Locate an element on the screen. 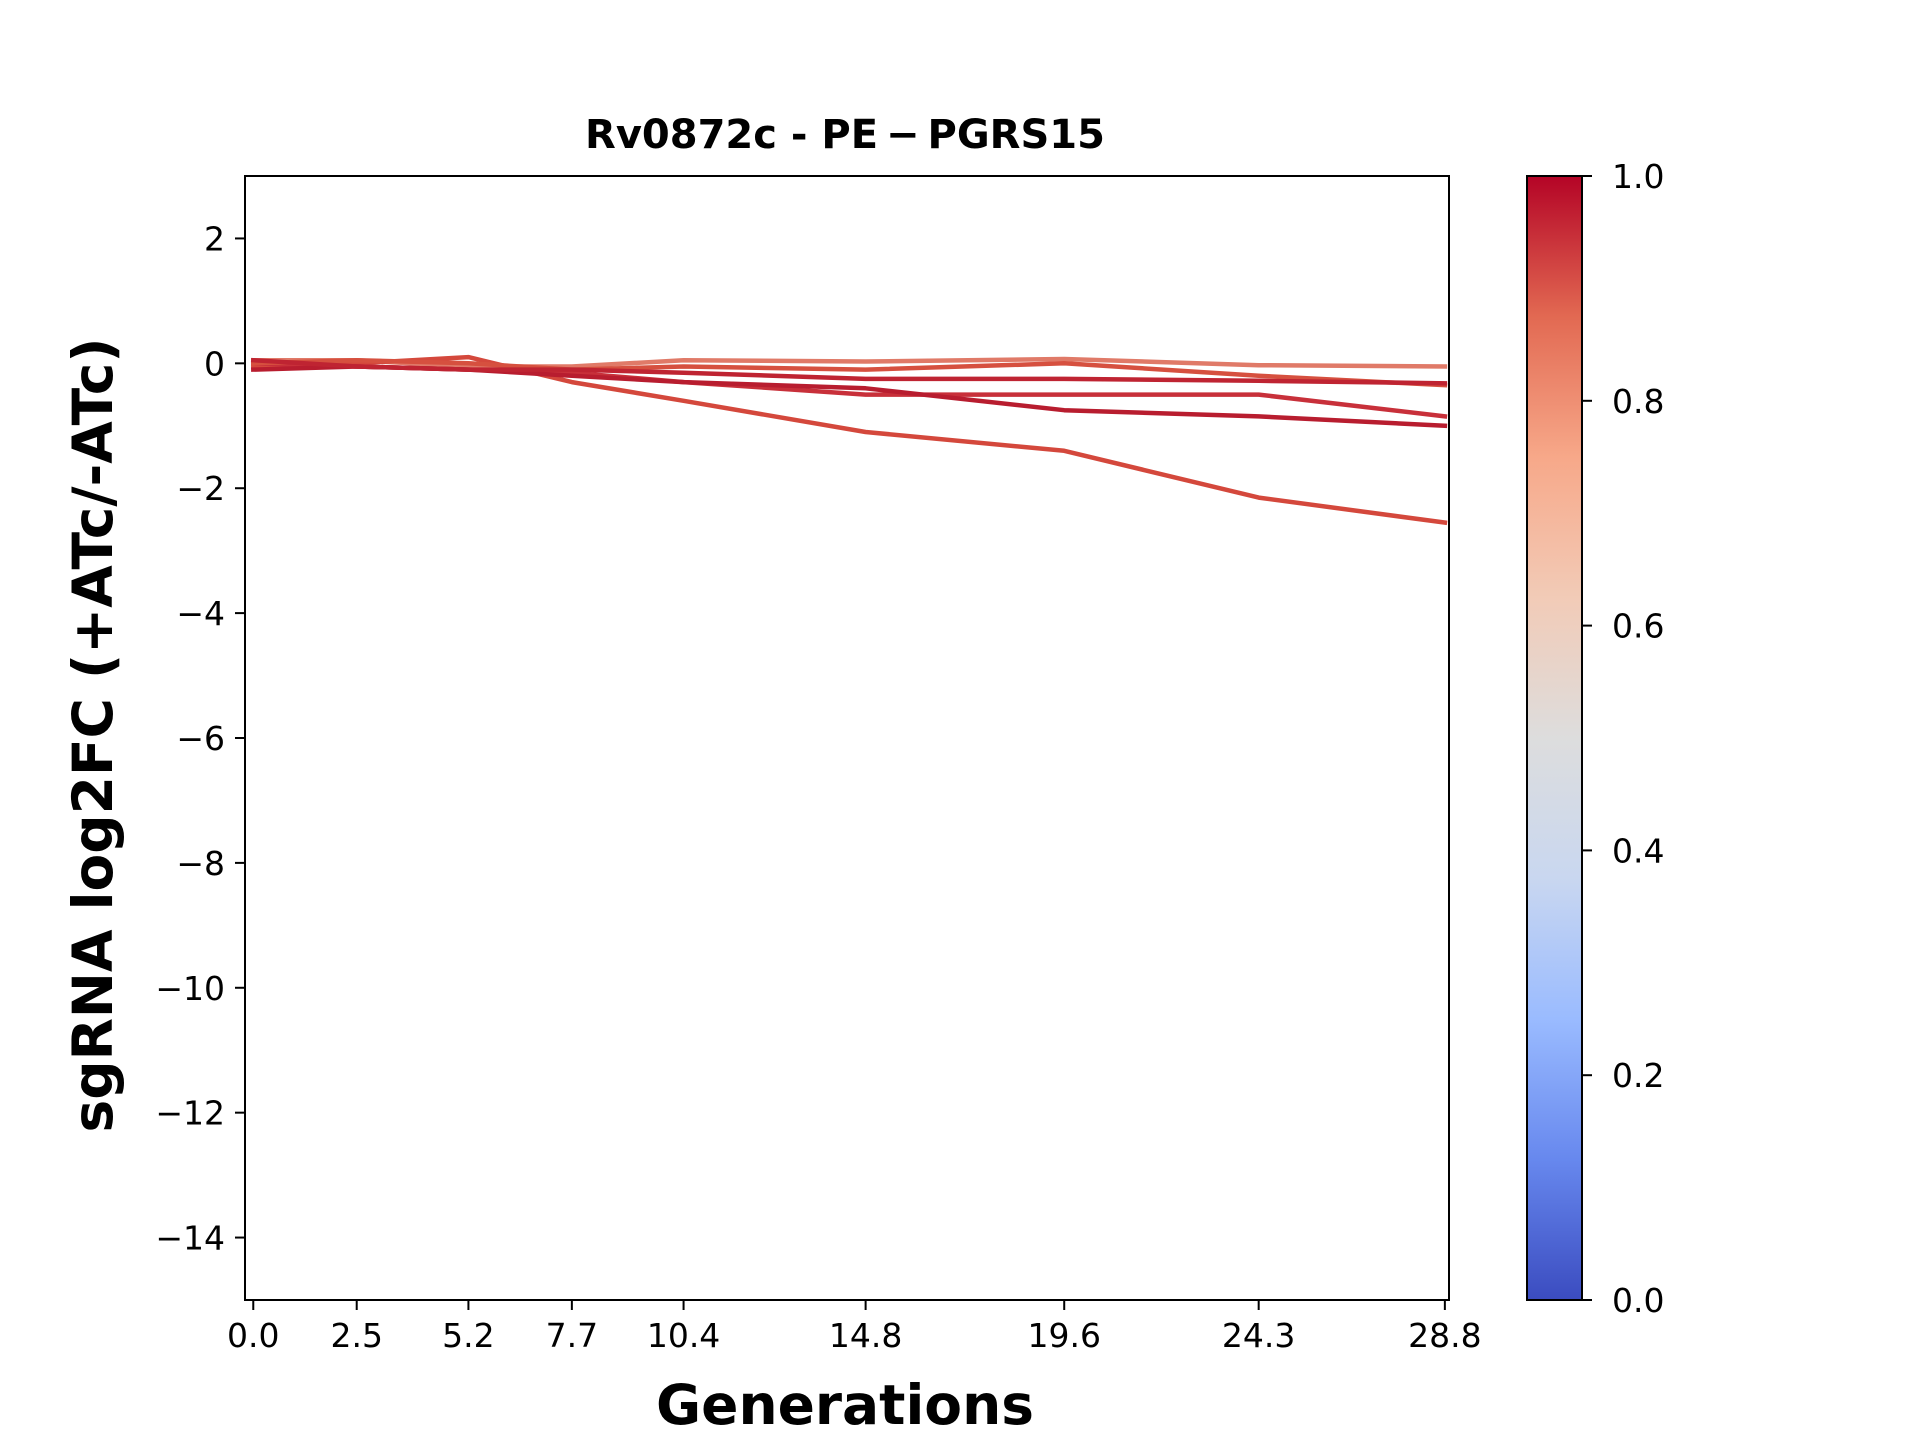 The image size is (1920, 1445). y-tick-label: −2 is located at coordinates (200, 488).